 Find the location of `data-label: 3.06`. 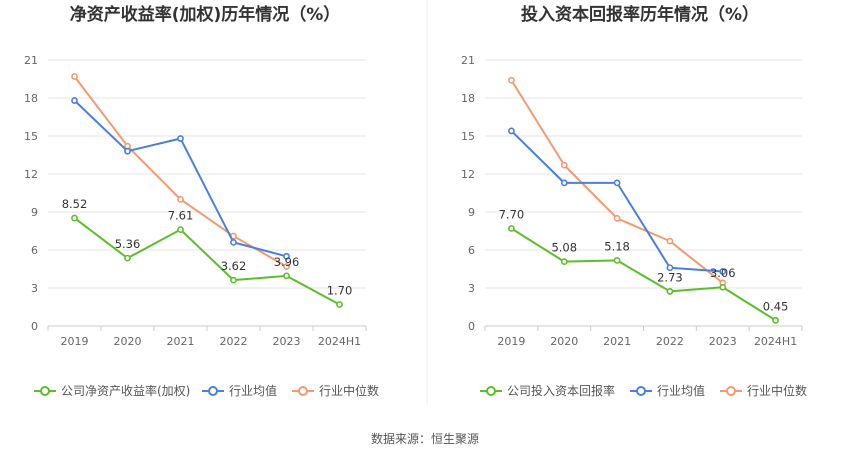

data-label: 3.06 is located at coordinates (723, 273).